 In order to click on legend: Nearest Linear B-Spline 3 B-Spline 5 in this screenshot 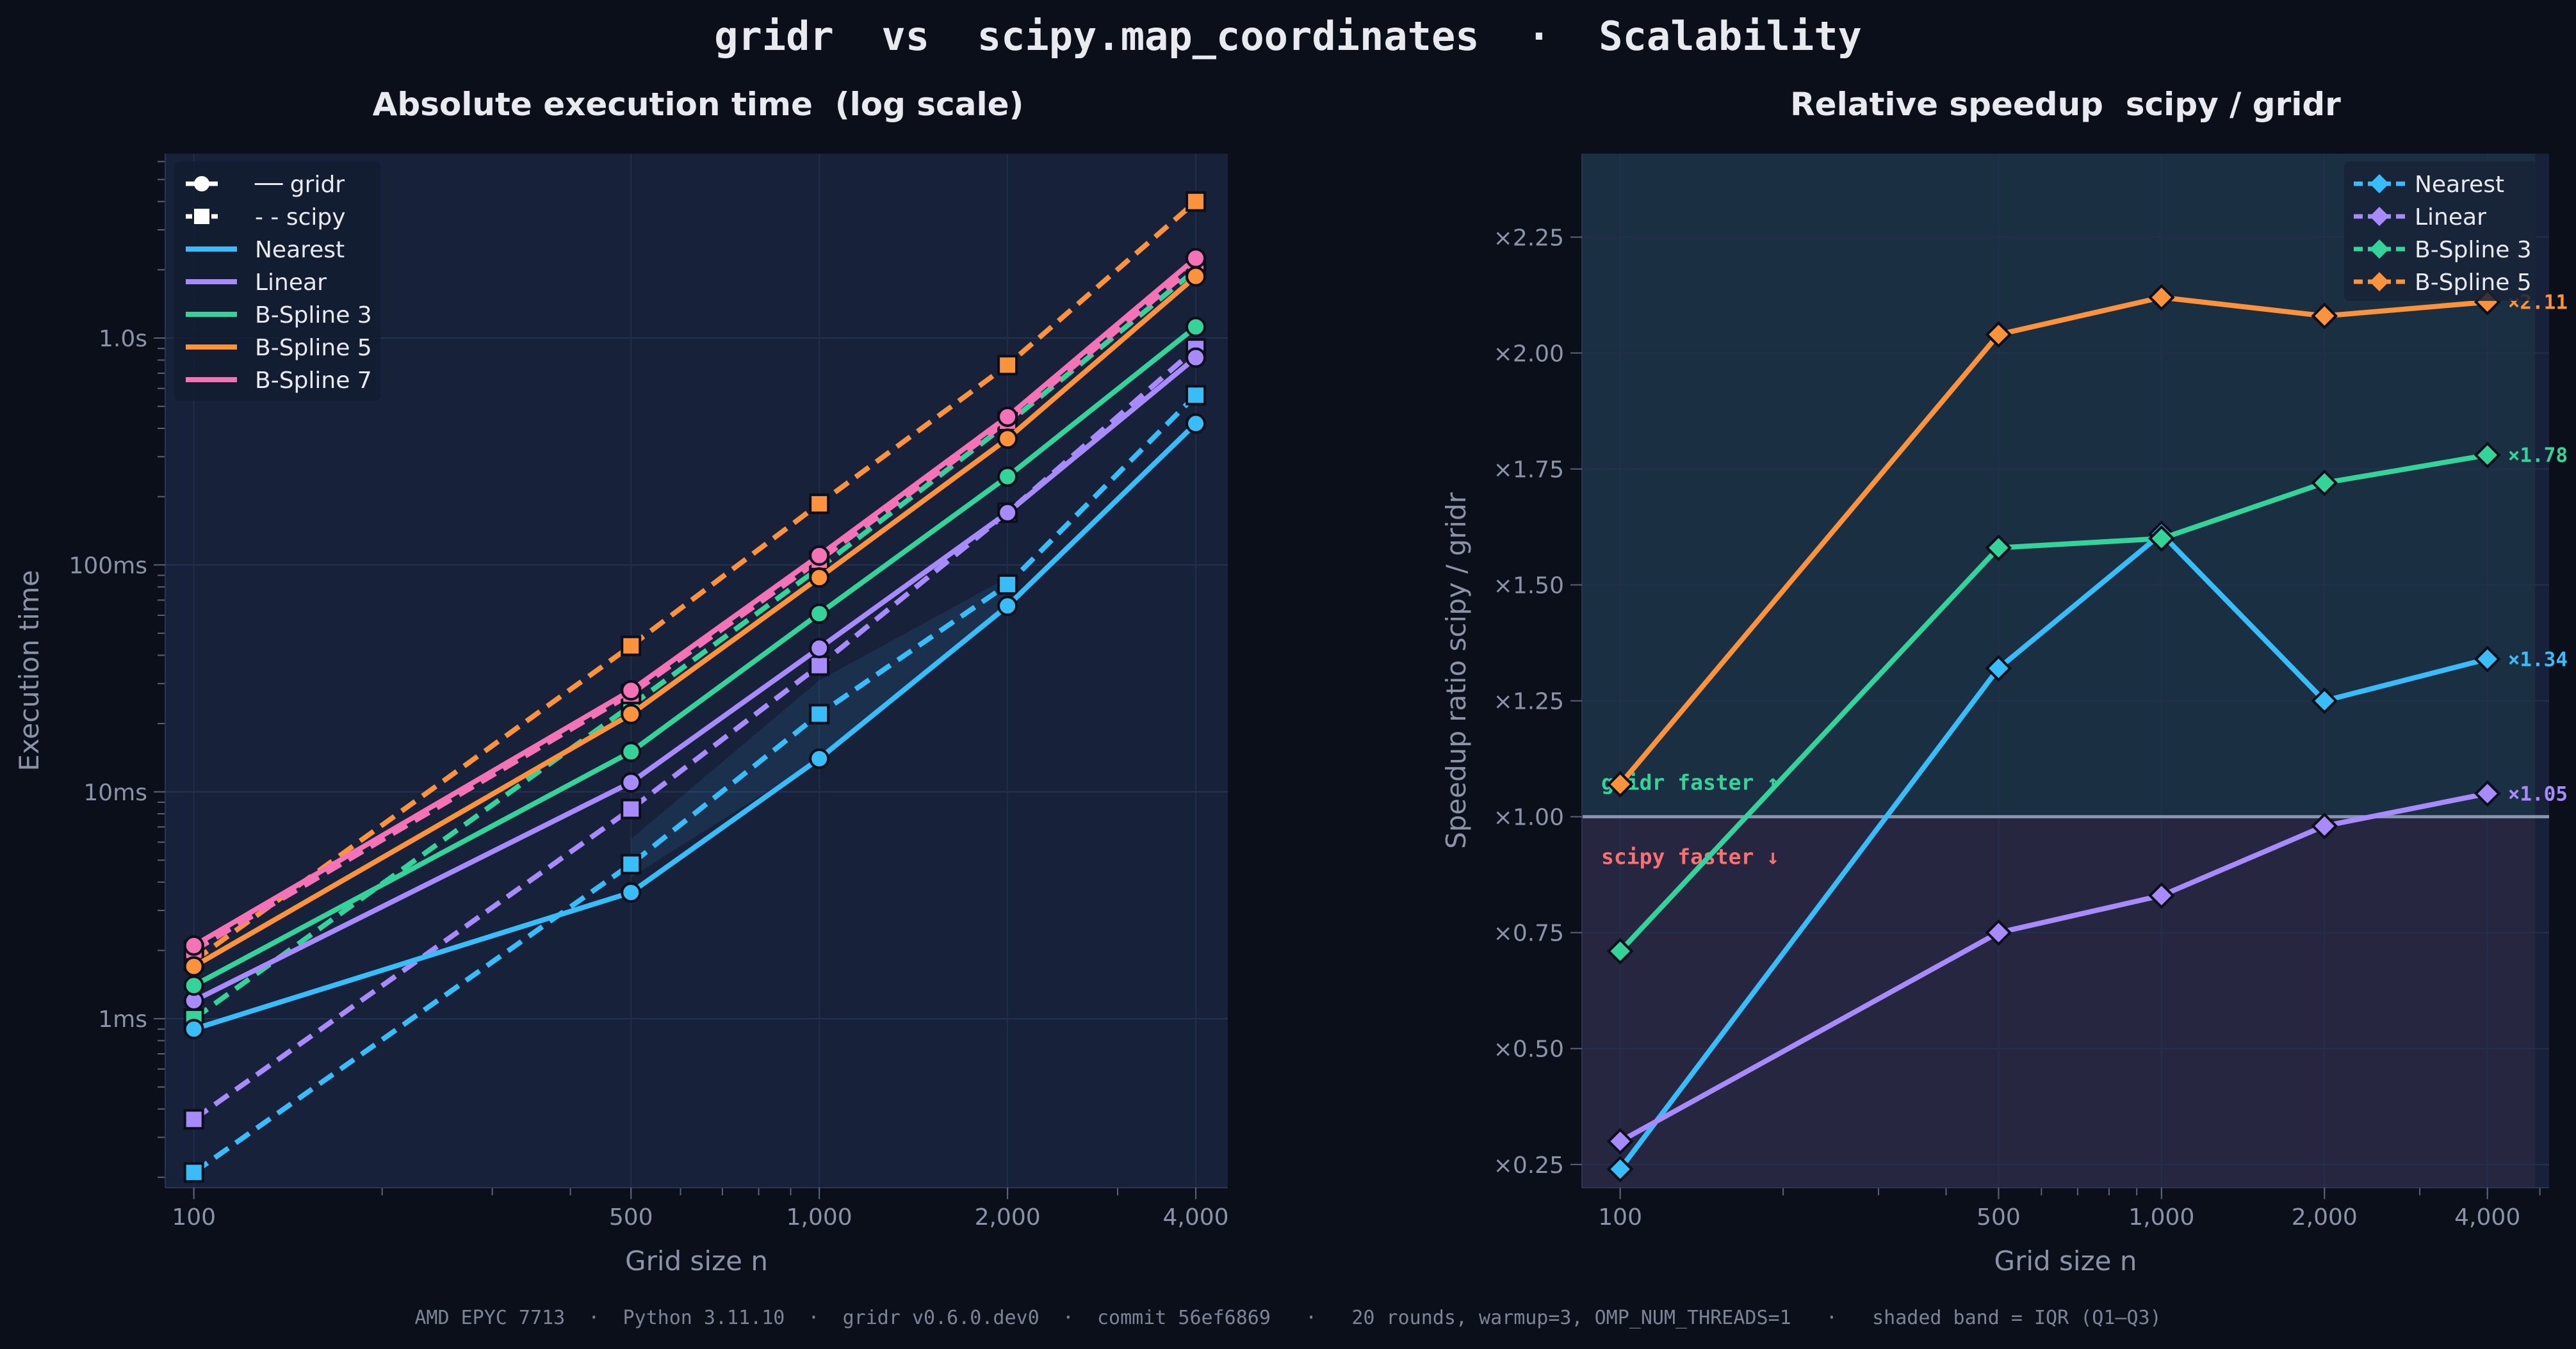, I will do `click(2440, 231)`.